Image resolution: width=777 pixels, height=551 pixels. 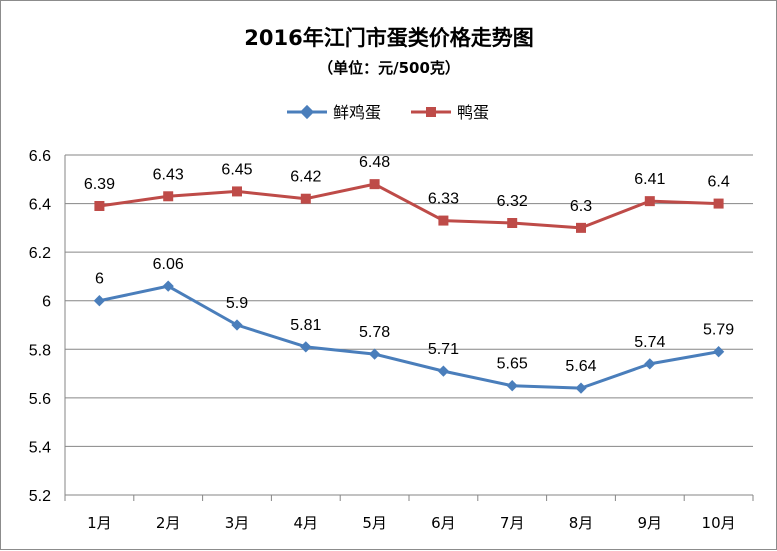 I want to click on legend-entry-series-0: 鲜鸡蛋, so click(x=334, y=112).